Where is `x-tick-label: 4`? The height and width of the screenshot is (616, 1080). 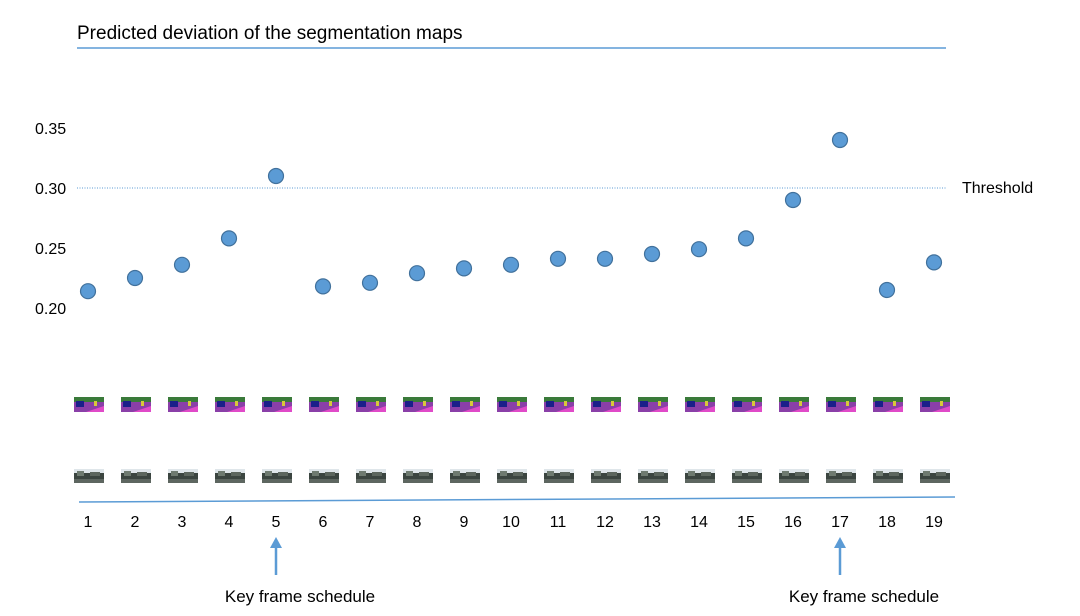
x-tick-label: 4 is located at coordinates (229, 522).